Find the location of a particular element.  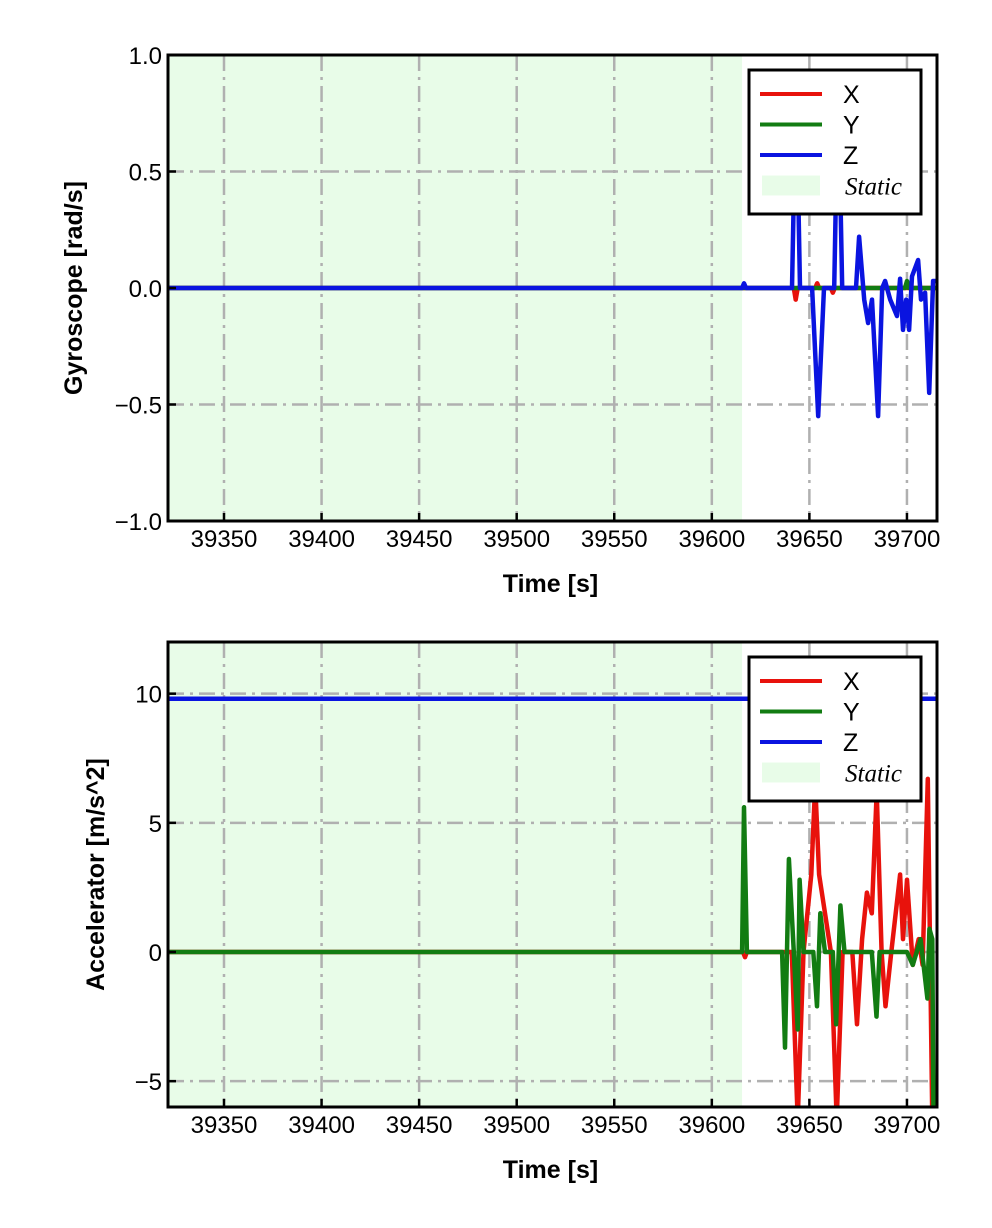

y-tick-label: 1.0 is located at coordinates (145, 56).